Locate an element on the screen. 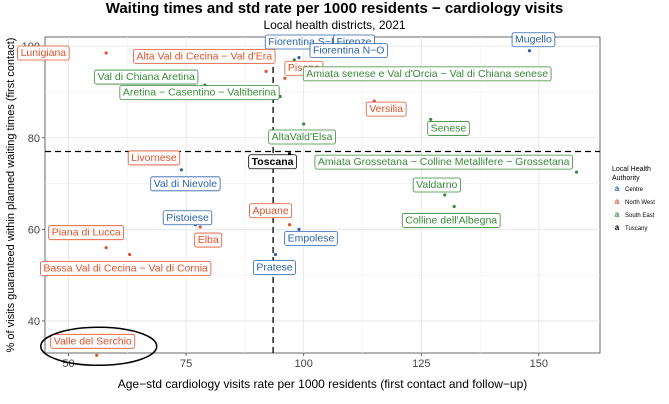 The image size is (669, 404). point-label: AltaVald'Elsa is located at coordinates (302, 137).